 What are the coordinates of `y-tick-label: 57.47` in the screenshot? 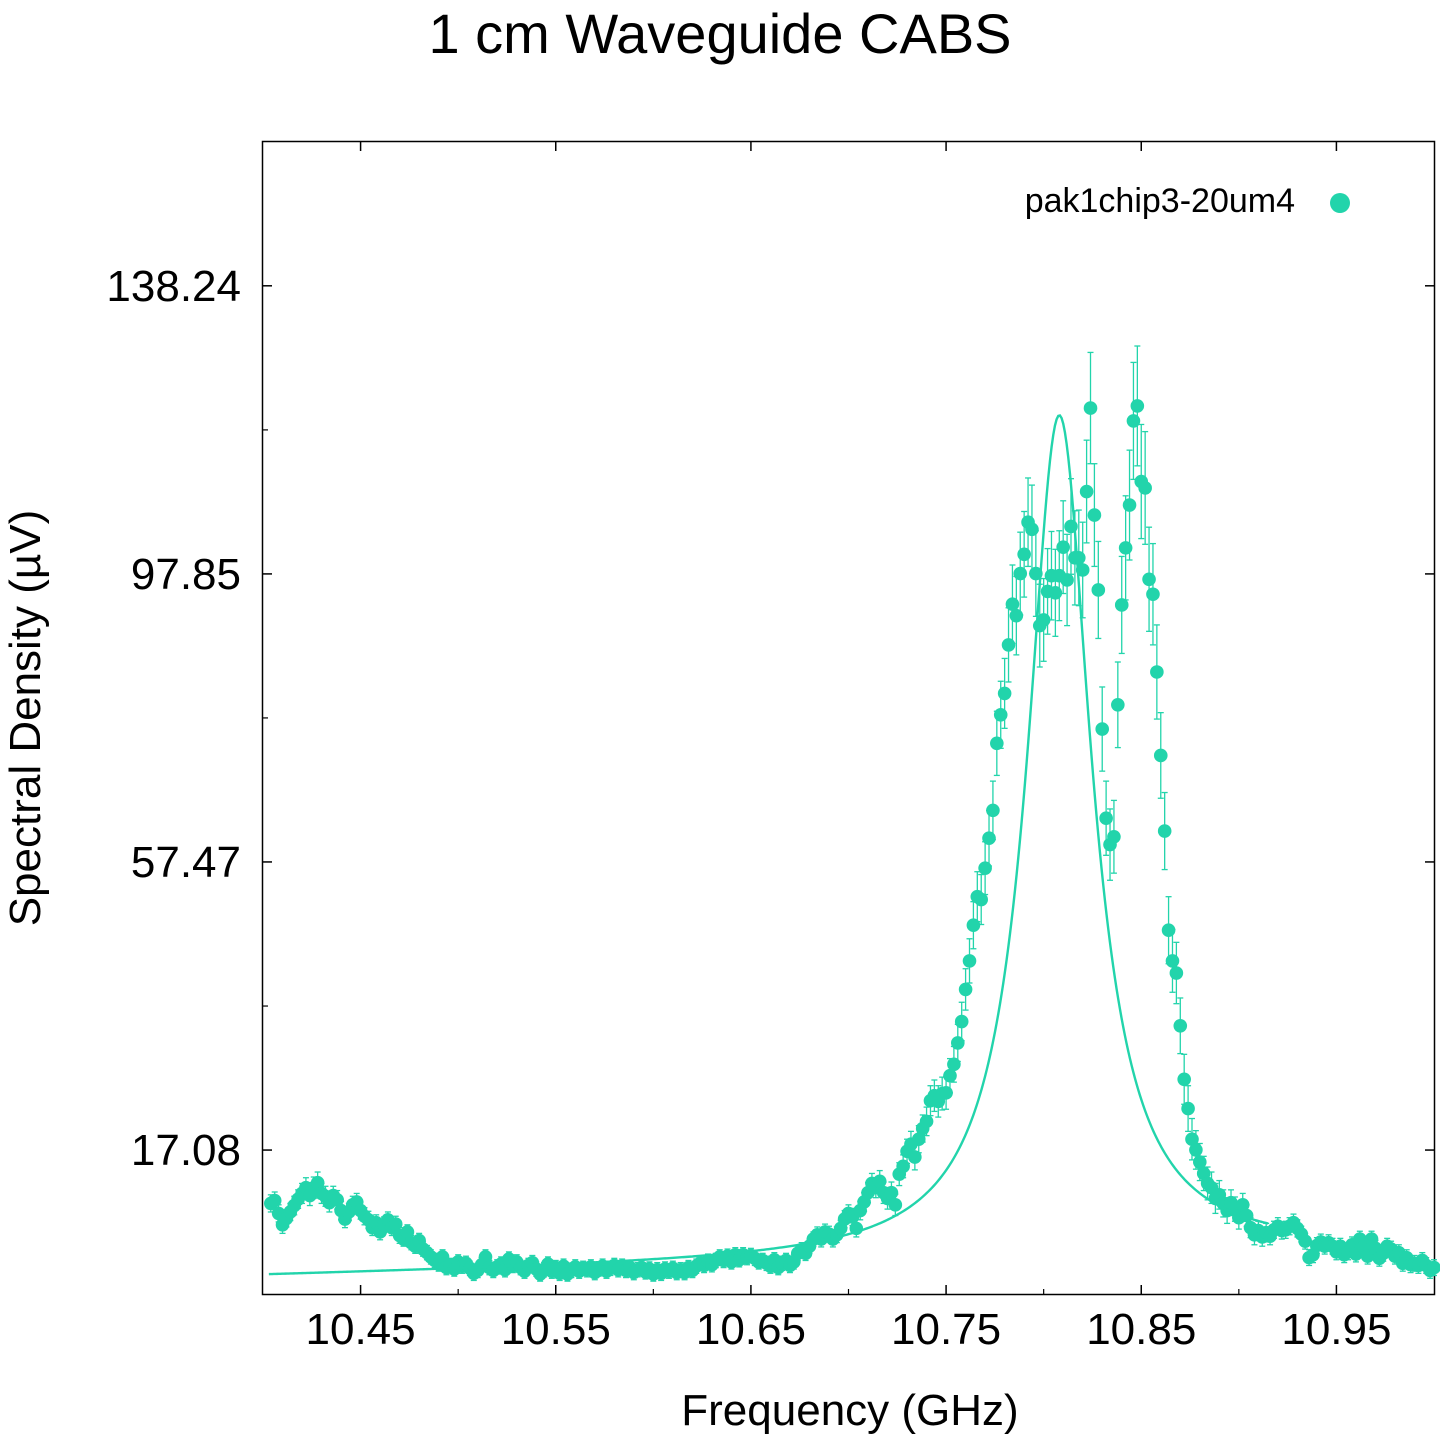 It's located at (186, 862).